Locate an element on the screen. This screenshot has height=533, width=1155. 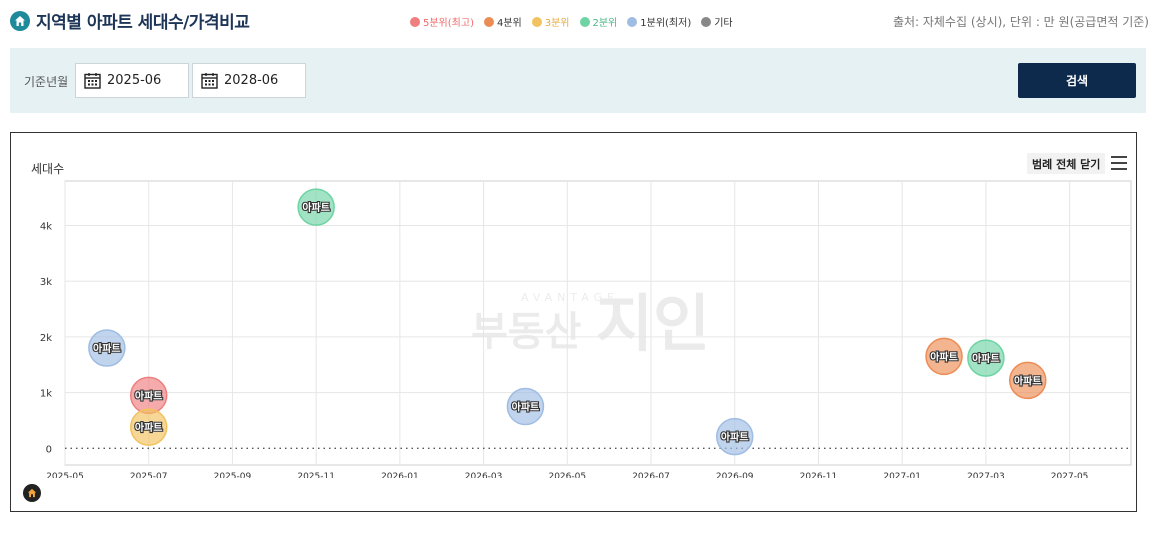
legend-item: 2분위 is located at coordinates (598, 21).